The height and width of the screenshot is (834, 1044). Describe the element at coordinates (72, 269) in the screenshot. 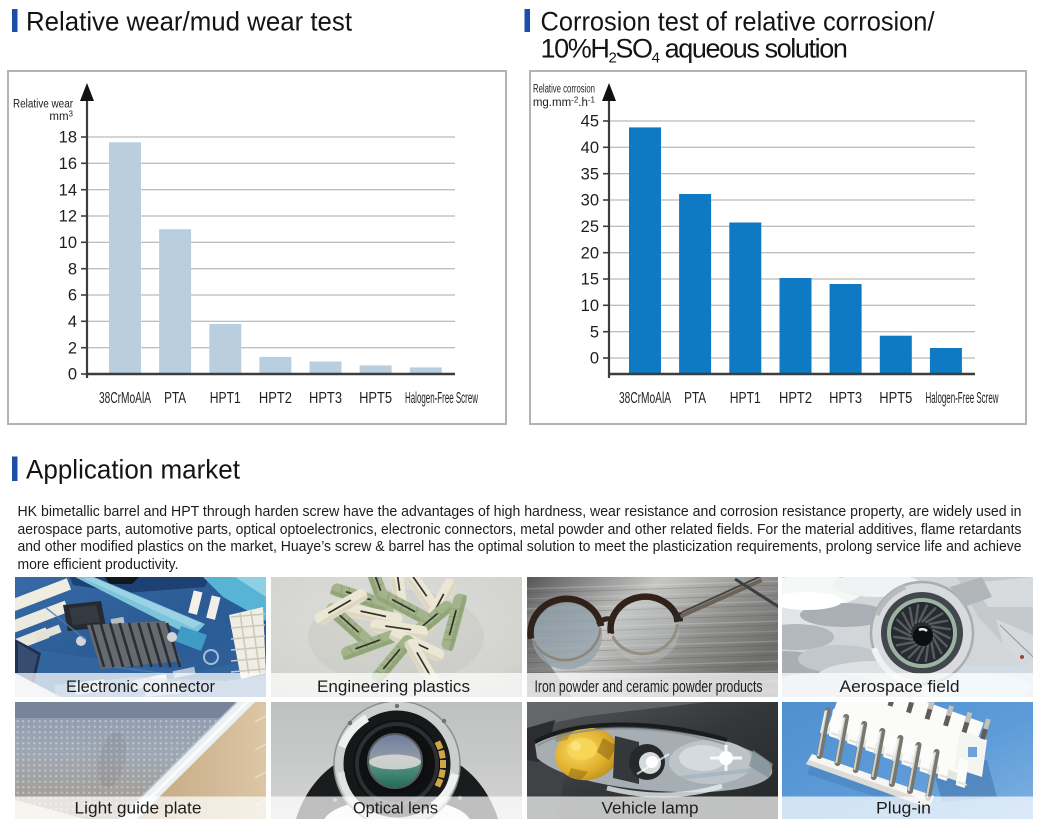

I see `svg-text: 8` at that location.